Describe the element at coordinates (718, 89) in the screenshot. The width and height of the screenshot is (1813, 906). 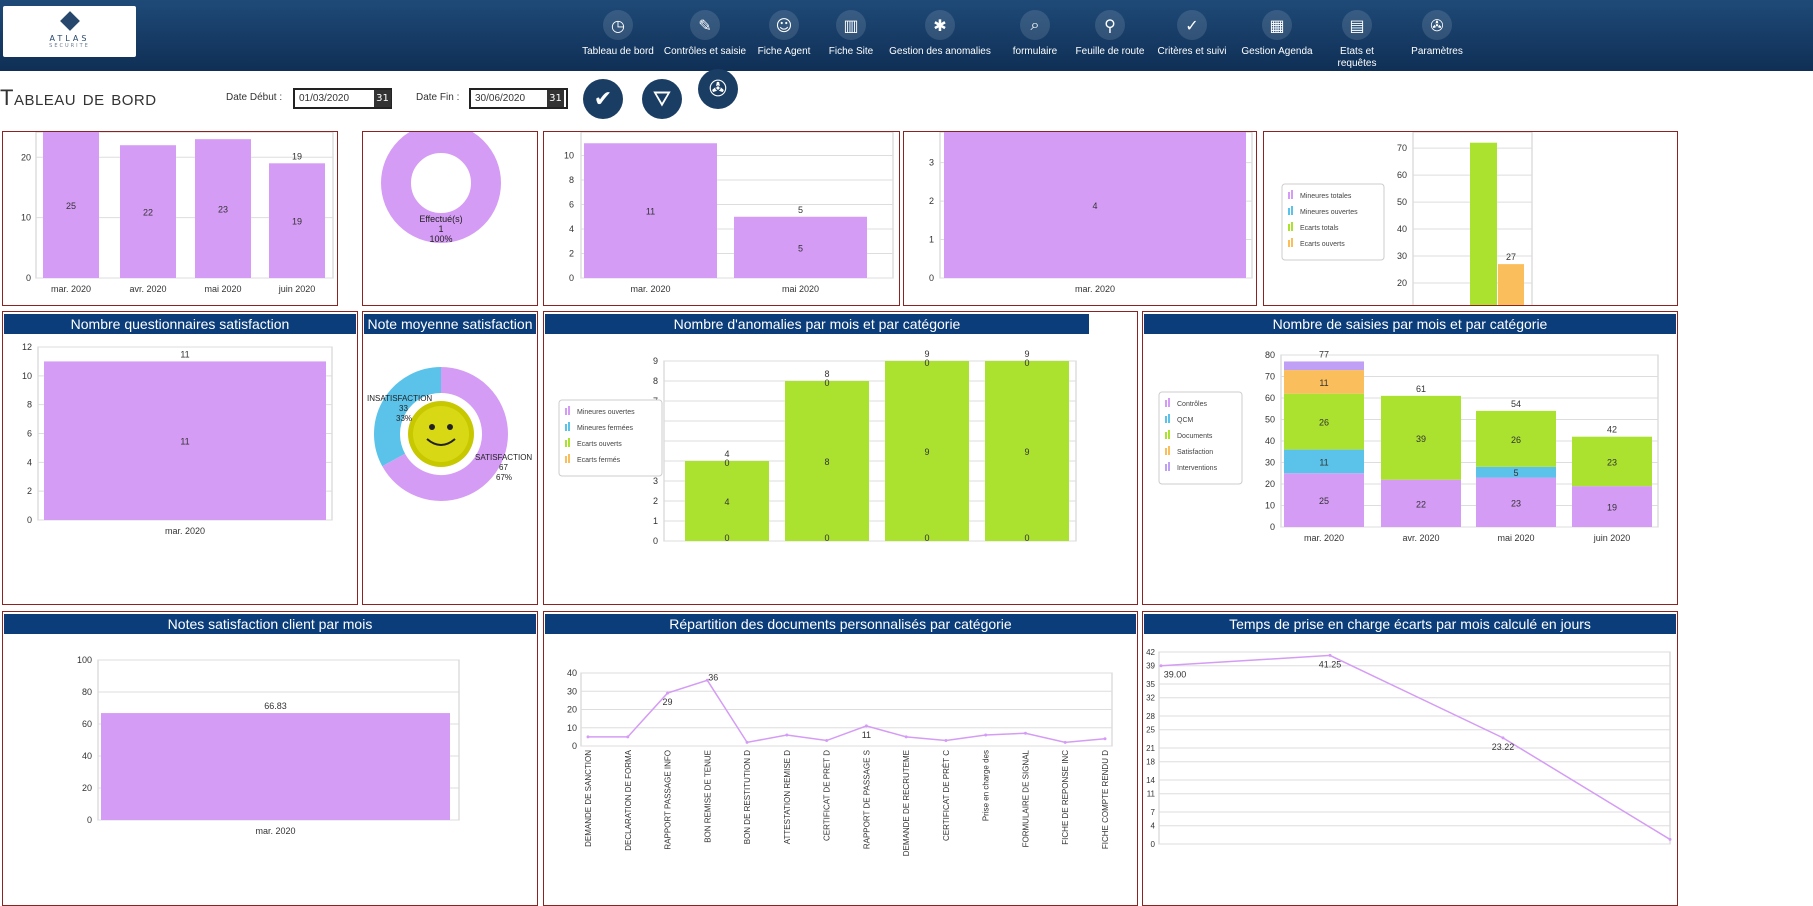
I see `settings-button: ✇` at that location.